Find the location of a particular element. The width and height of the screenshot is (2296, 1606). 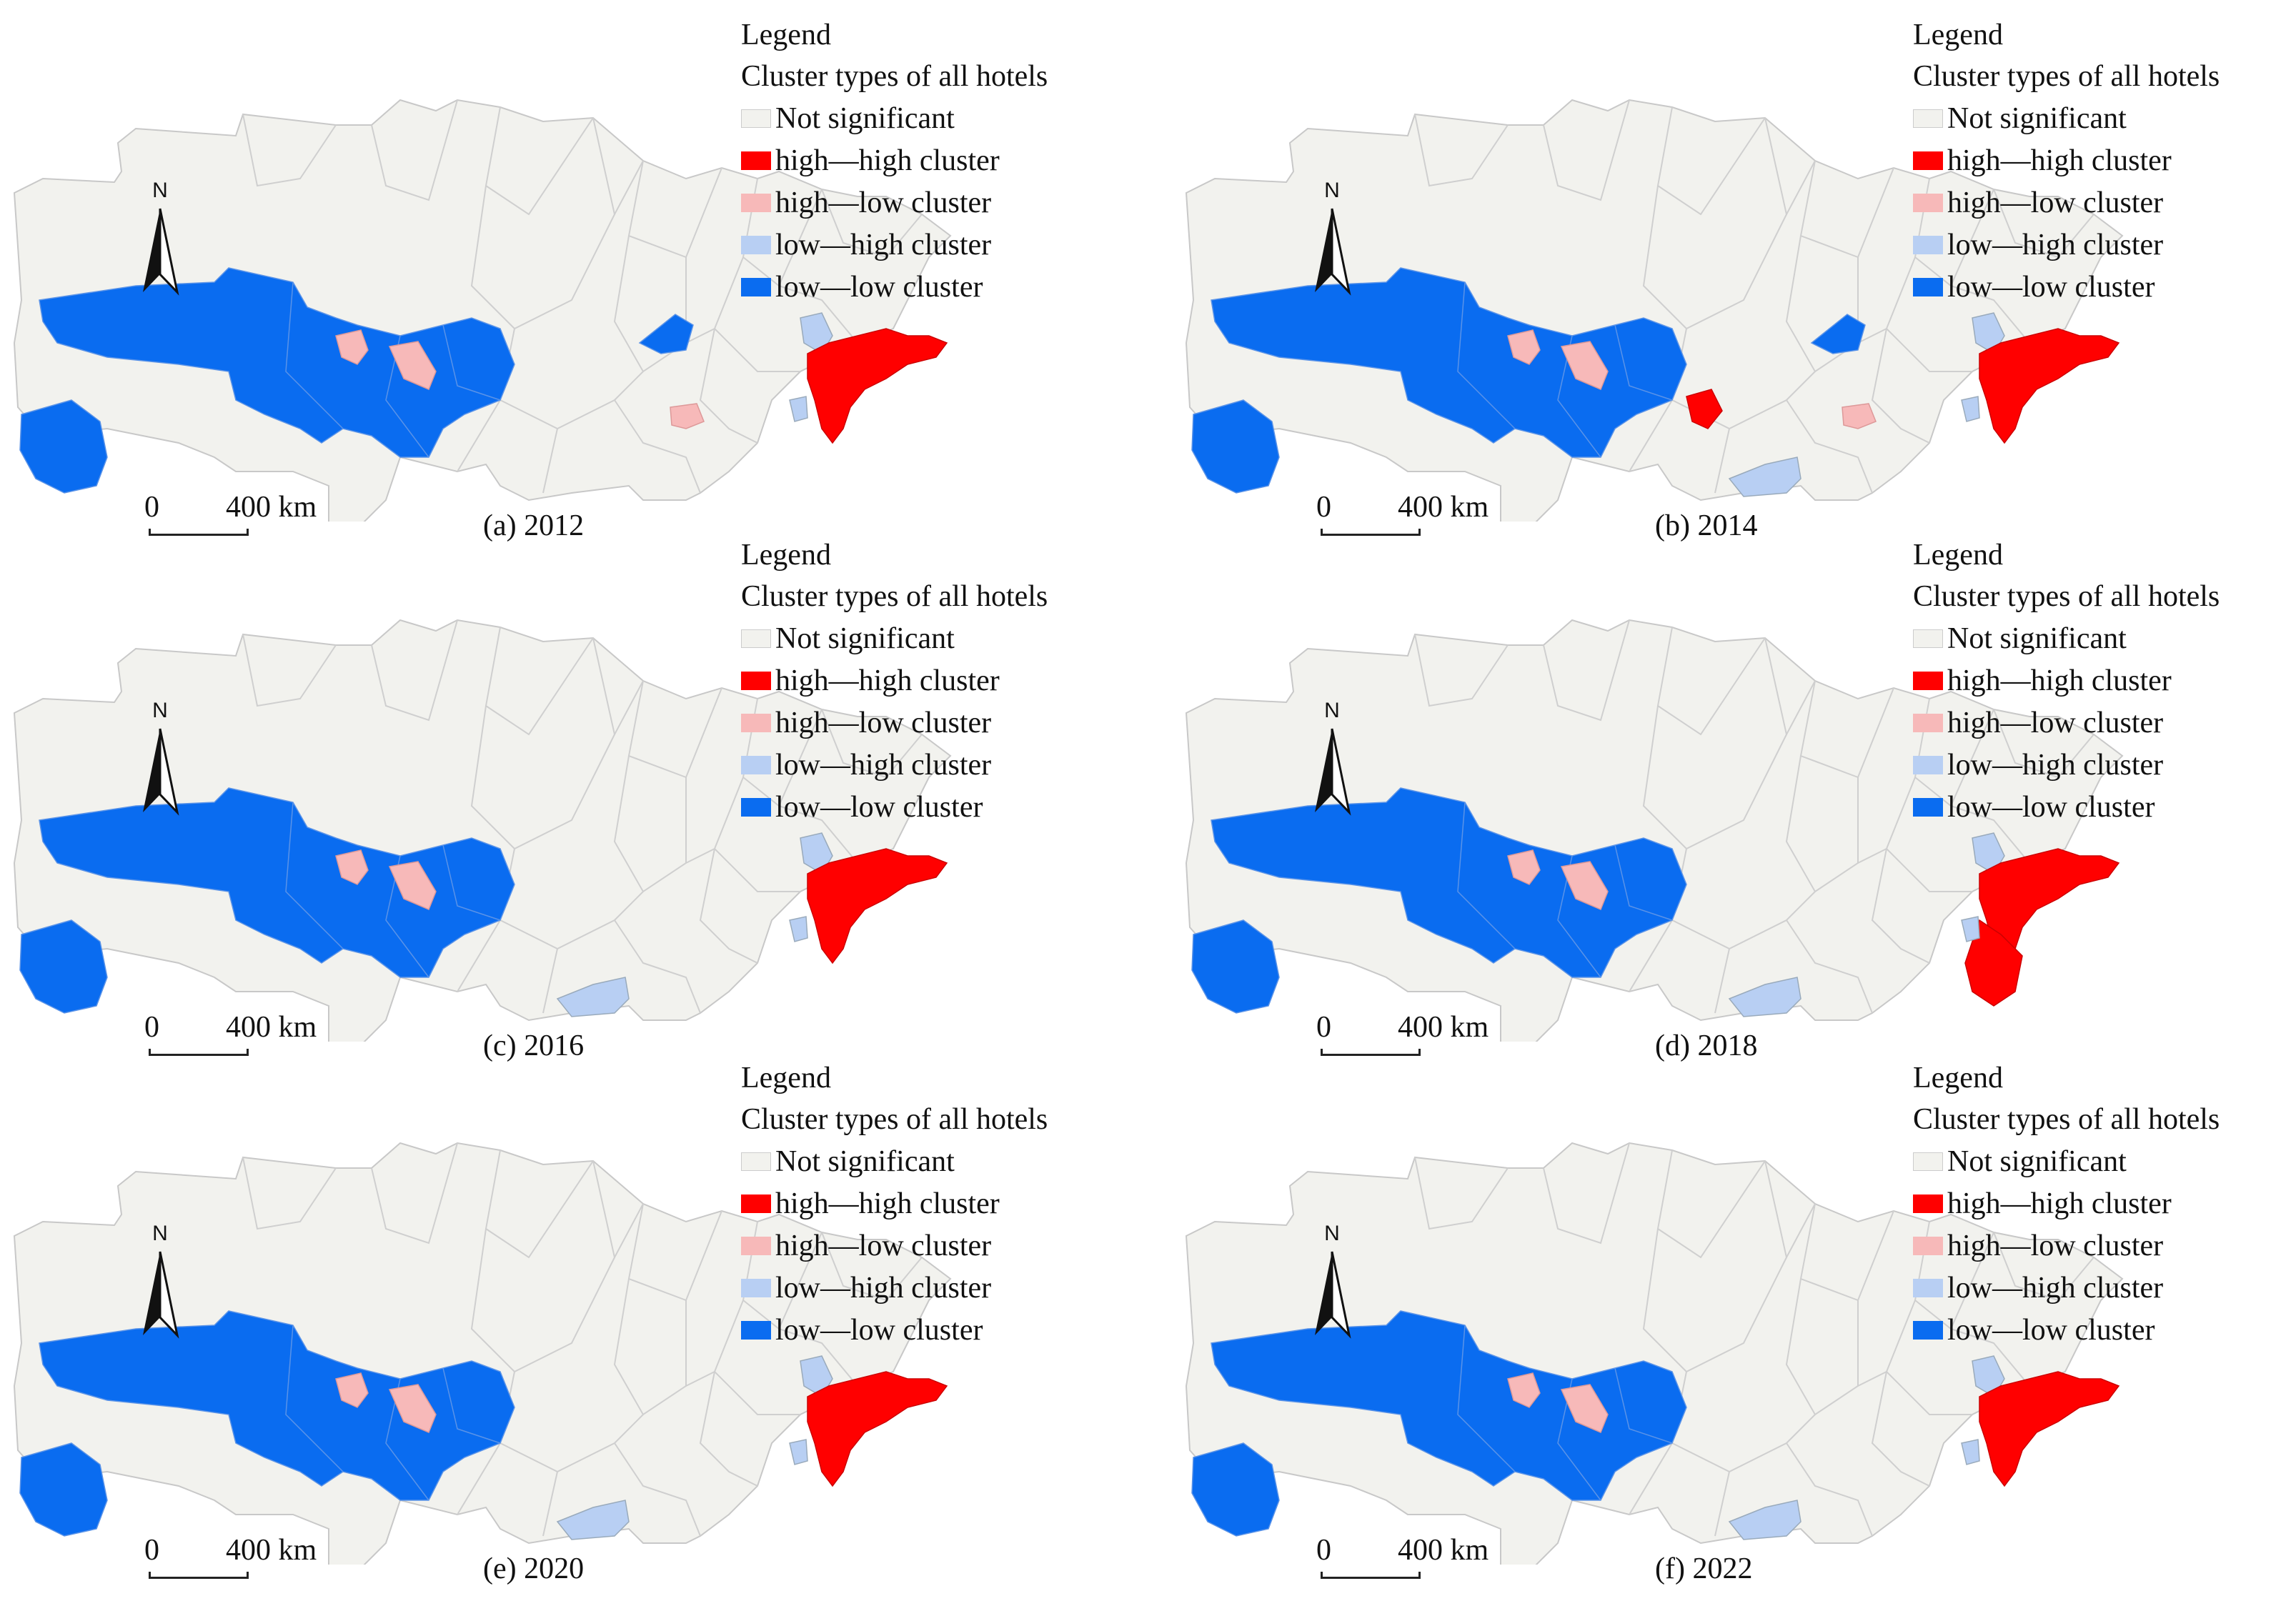

low-low-cluster-east is located at coordinates (666, 334).